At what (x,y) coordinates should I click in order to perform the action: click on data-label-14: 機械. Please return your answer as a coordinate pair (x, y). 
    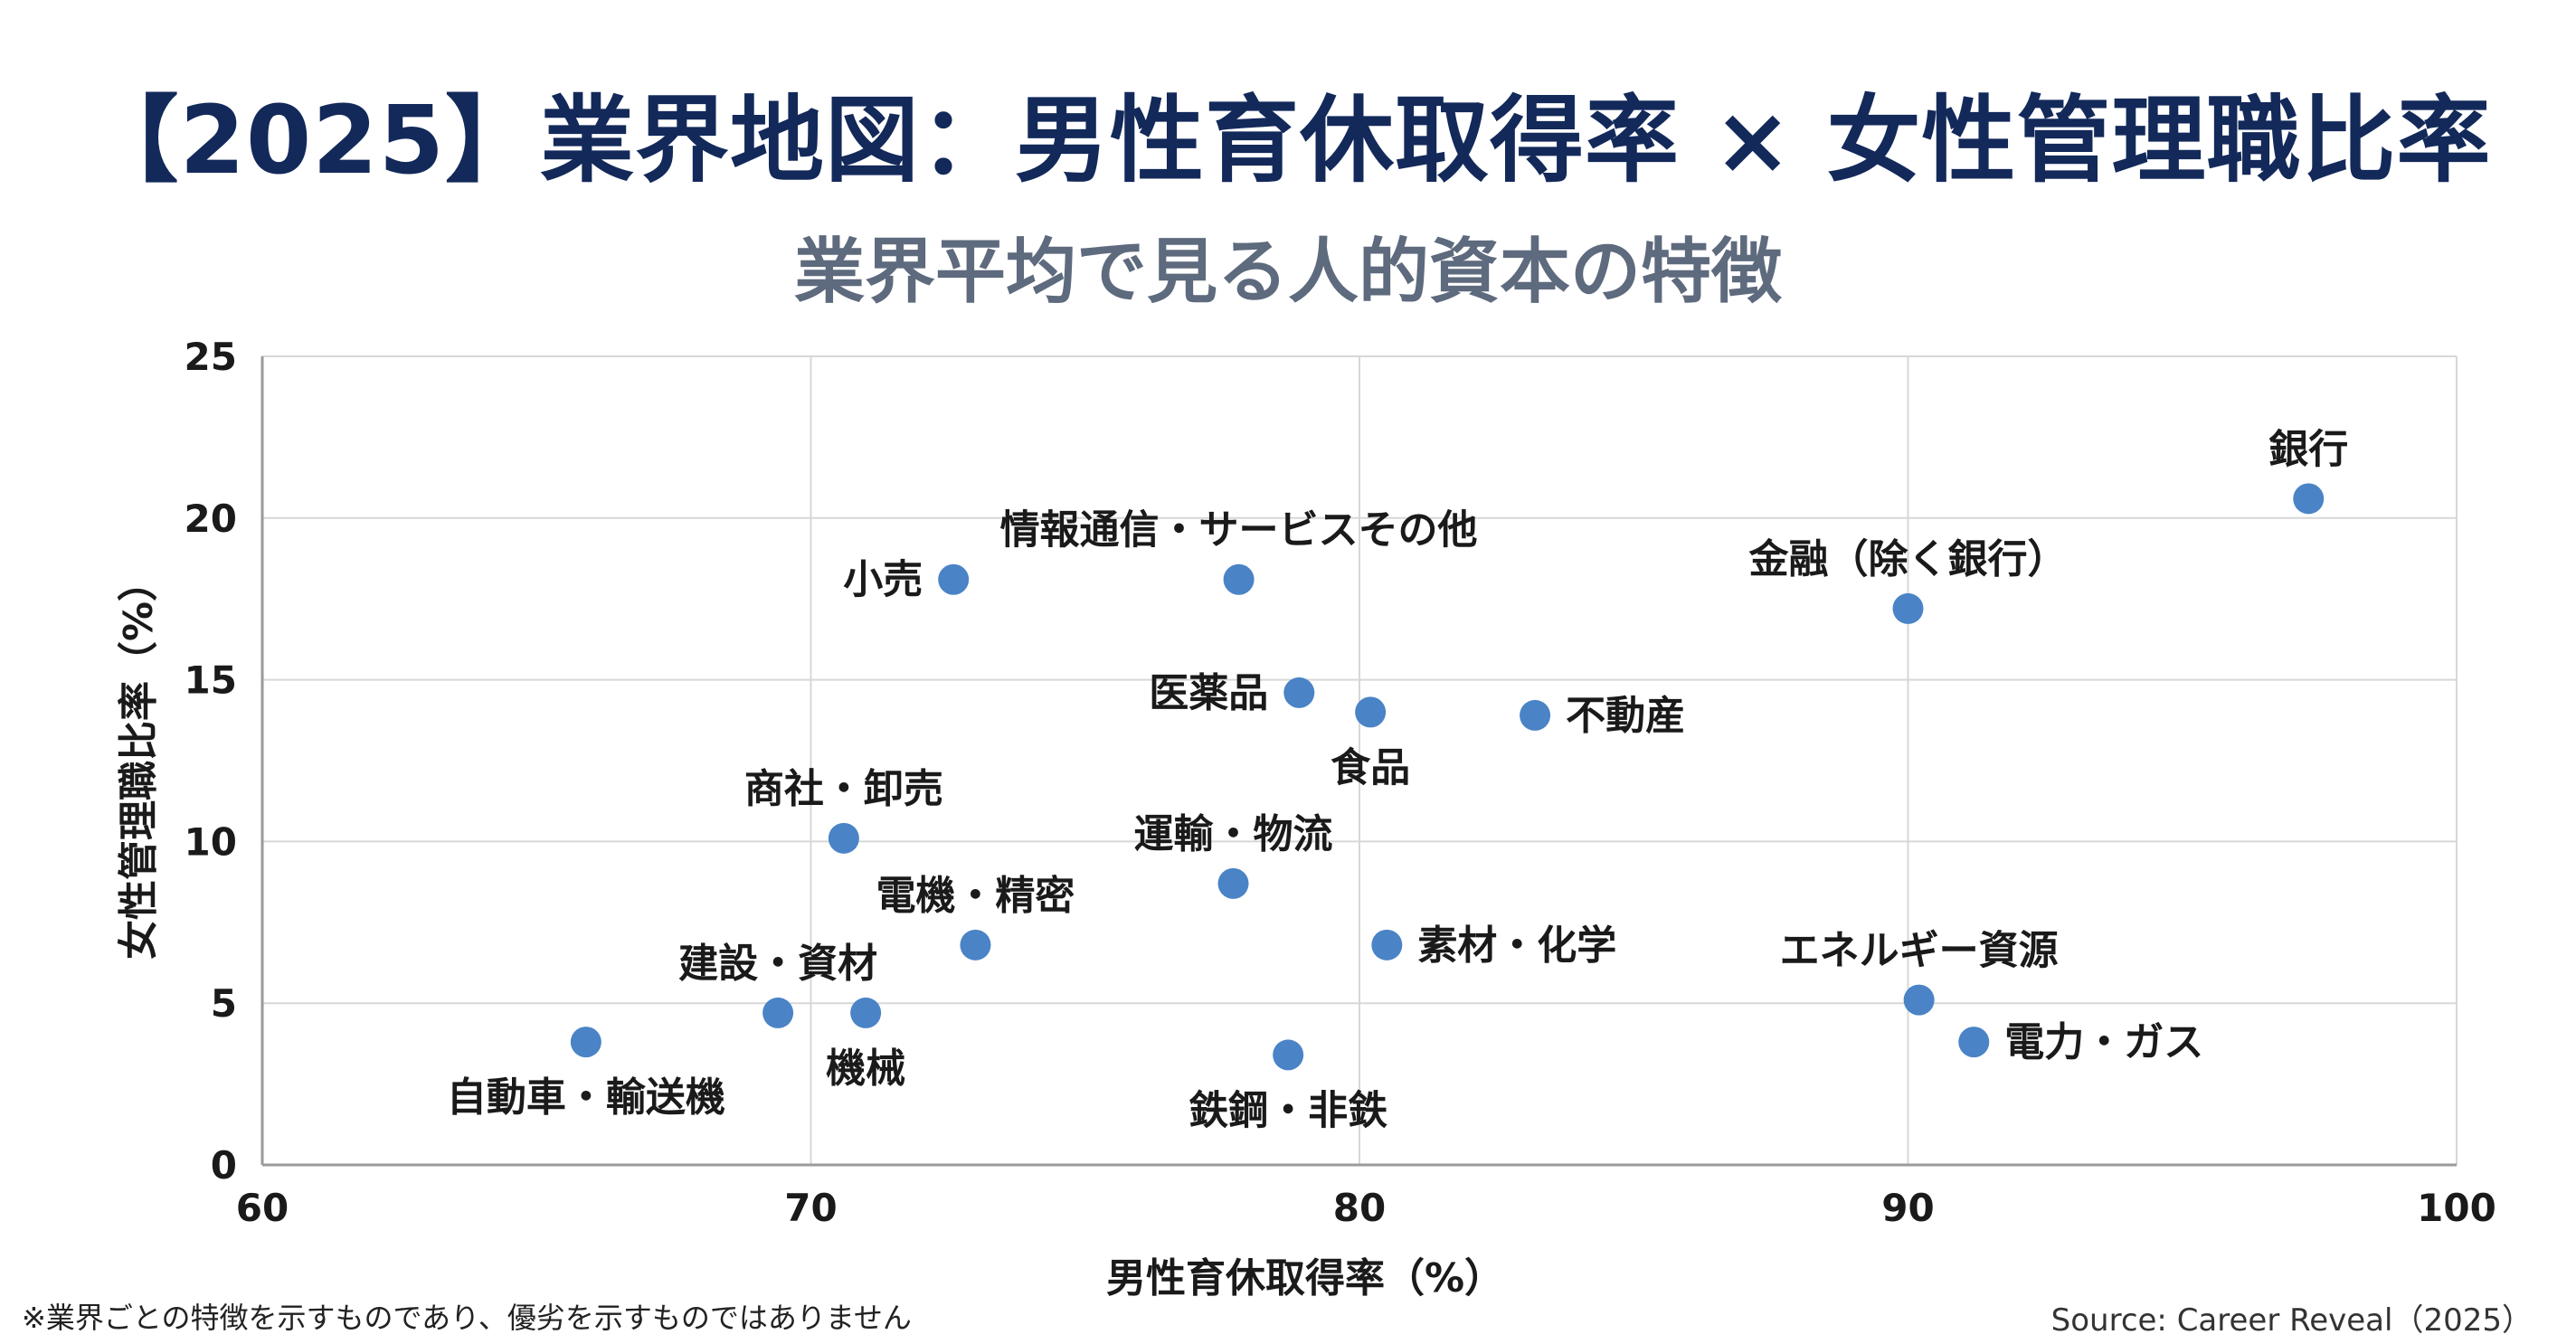
    Looking at the image, I should click on (865, 1069).